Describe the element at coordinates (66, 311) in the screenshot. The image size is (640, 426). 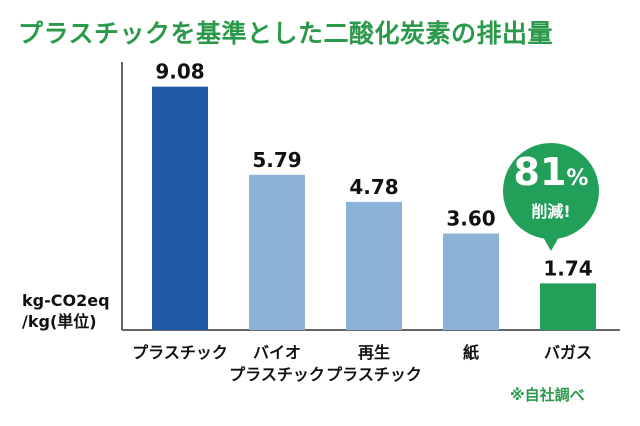
I see `y-axis-unit-label: kg-CO2eq /kg(単位)` at that location.